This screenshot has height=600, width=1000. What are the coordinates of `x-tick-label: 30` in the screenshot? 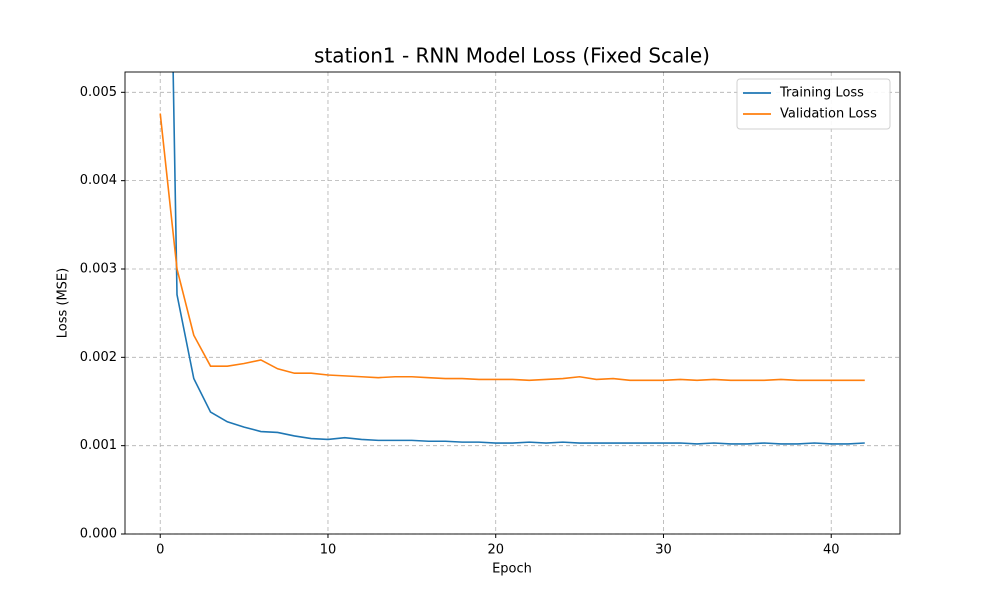 It's located at (663, 550).